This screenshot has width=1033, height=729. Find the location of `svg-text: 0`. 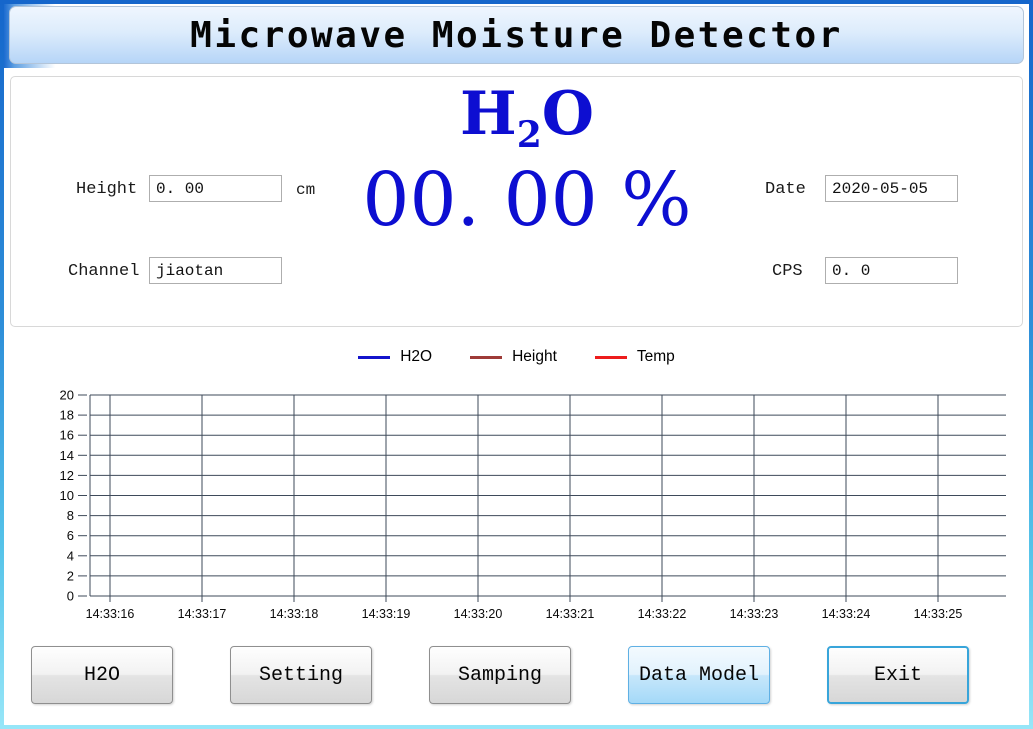

svg-text: 0 is located at coordinates (70, 596).